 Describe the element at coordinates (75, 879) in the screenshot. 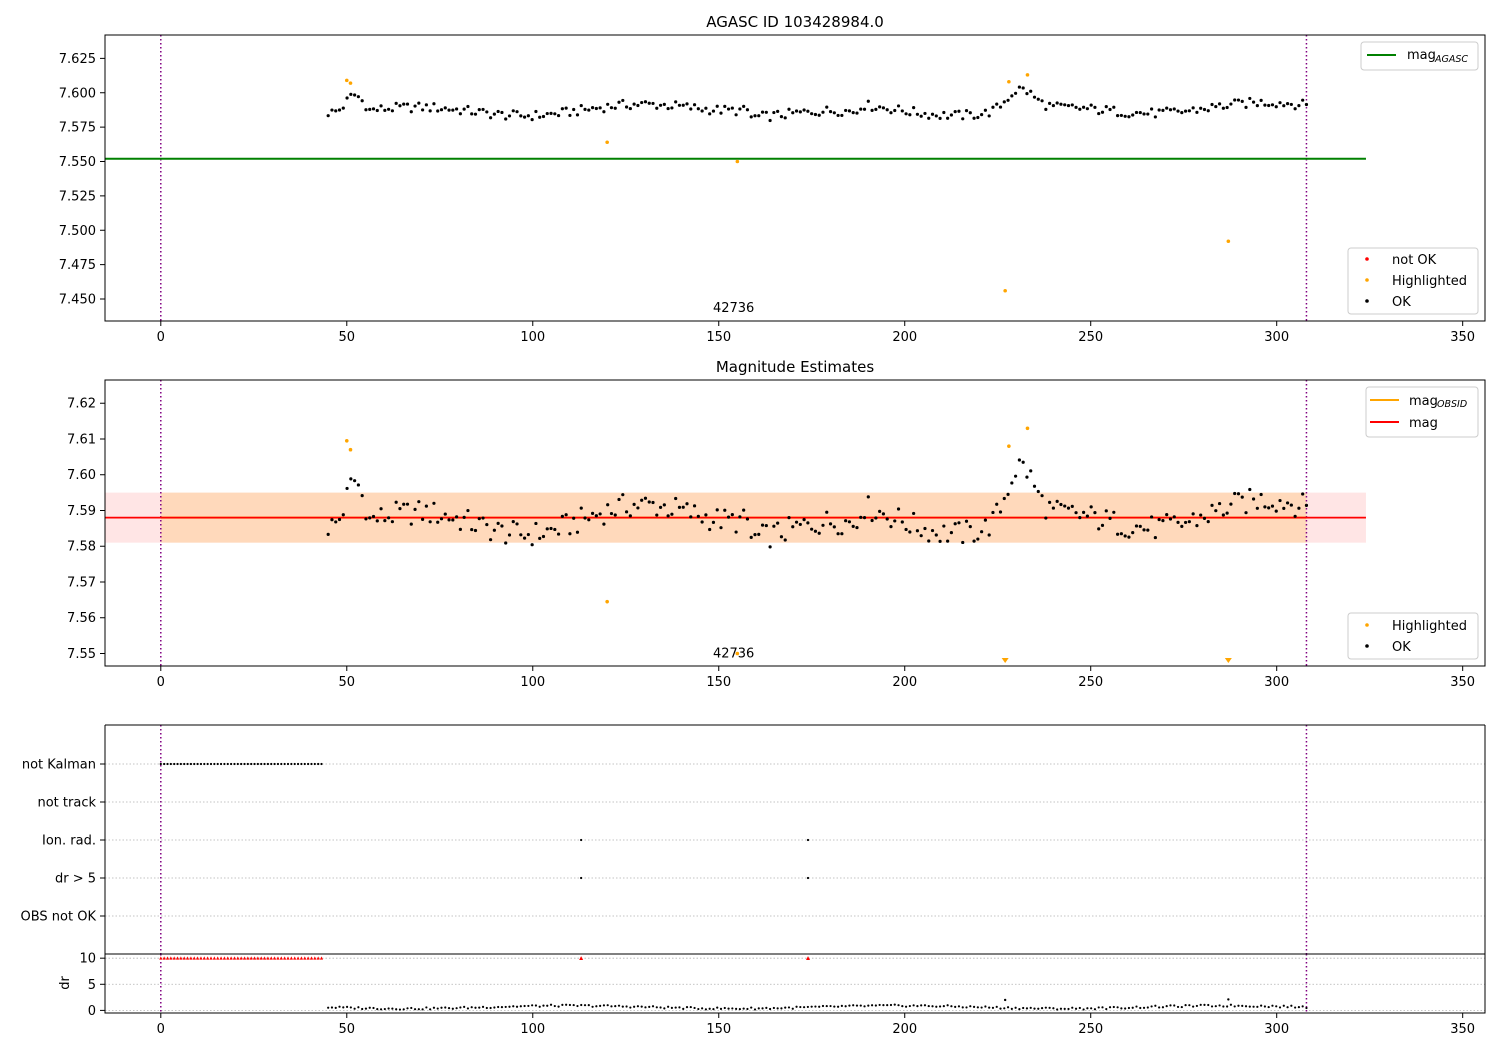

I see `flag-category-label: dr > 5` at that location.